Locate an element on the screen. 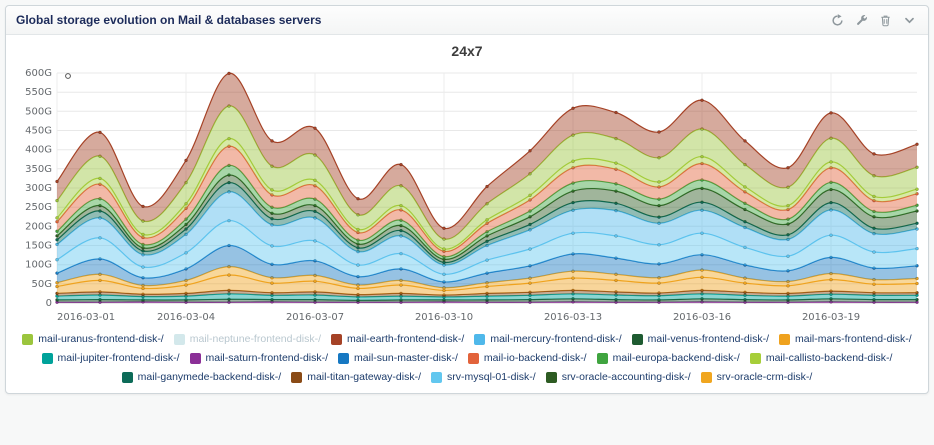  legend-label: mail-saturn-frontend-disk-/ is located at coordinates (267, 358).